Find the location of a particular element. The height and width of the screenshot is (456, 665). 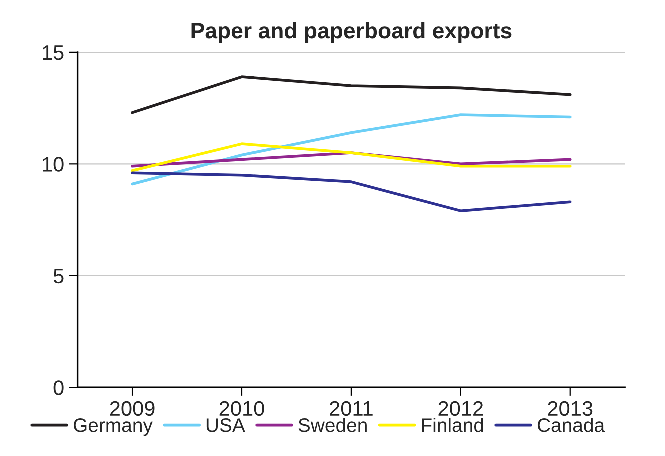

legend-label: Germany is located at coordinates (113, 427).